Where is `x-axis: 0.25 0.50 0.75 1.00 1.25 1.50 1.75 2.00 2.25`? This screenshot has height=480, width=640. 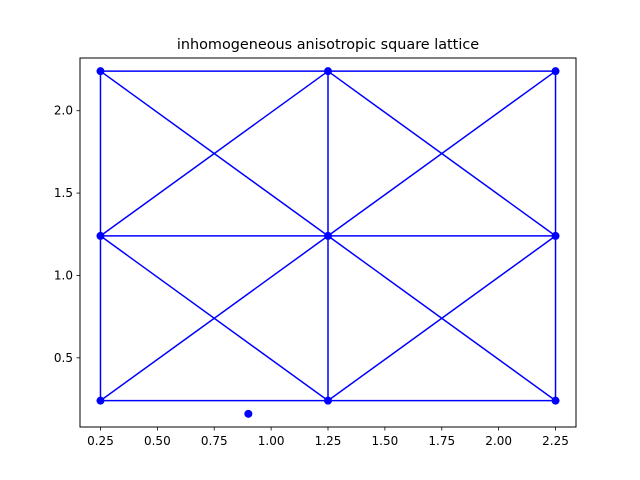 x-axis: 0.25 0.50 0.75 1.00 1.25 1.50 1.75 2.00 2.25 is located at coordinates (328, 437).